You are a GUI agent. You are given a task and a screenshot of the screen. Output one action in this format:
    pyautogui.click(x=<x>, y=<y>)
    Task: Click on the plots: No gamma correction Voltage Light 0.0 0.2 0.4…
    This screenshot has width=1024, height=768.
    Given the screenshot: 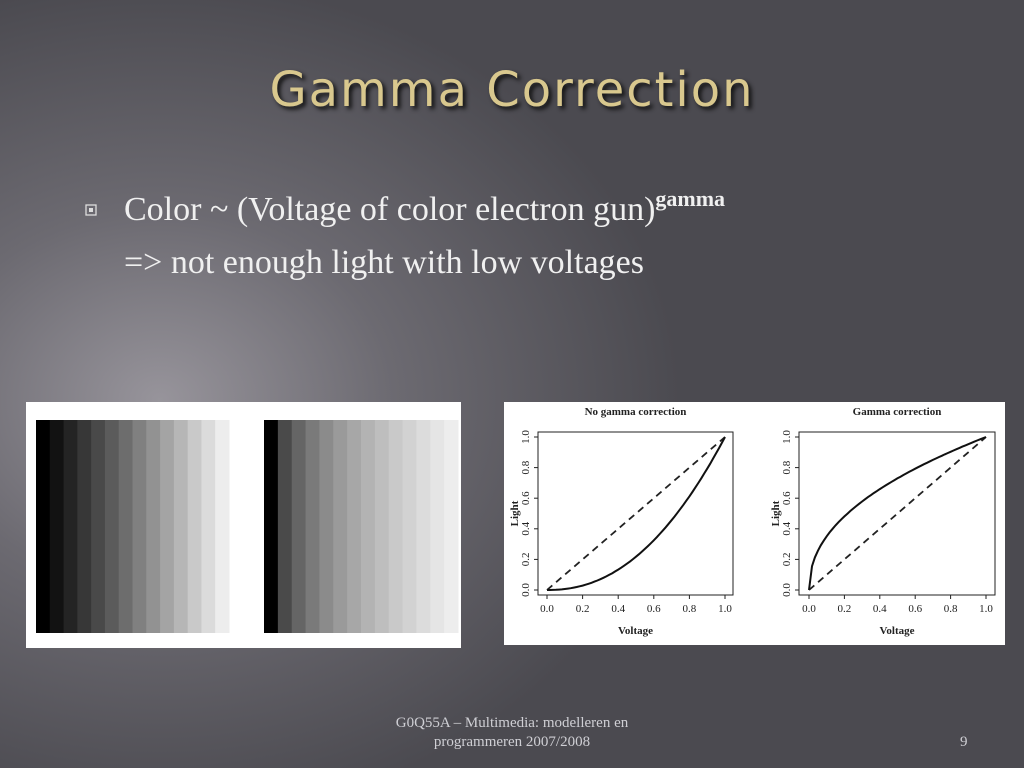 What is the action you would take?
    pyautogui.click(x=752, y=521)
    